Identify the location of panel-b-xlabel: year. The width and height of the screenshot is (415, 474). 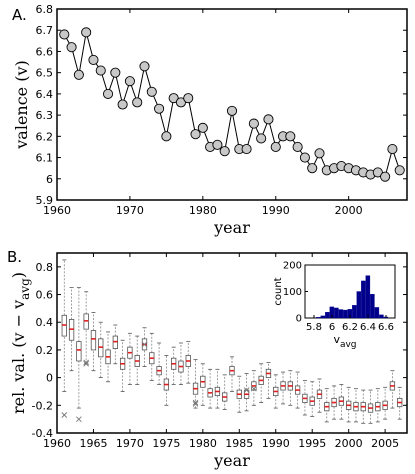
(231, 460).